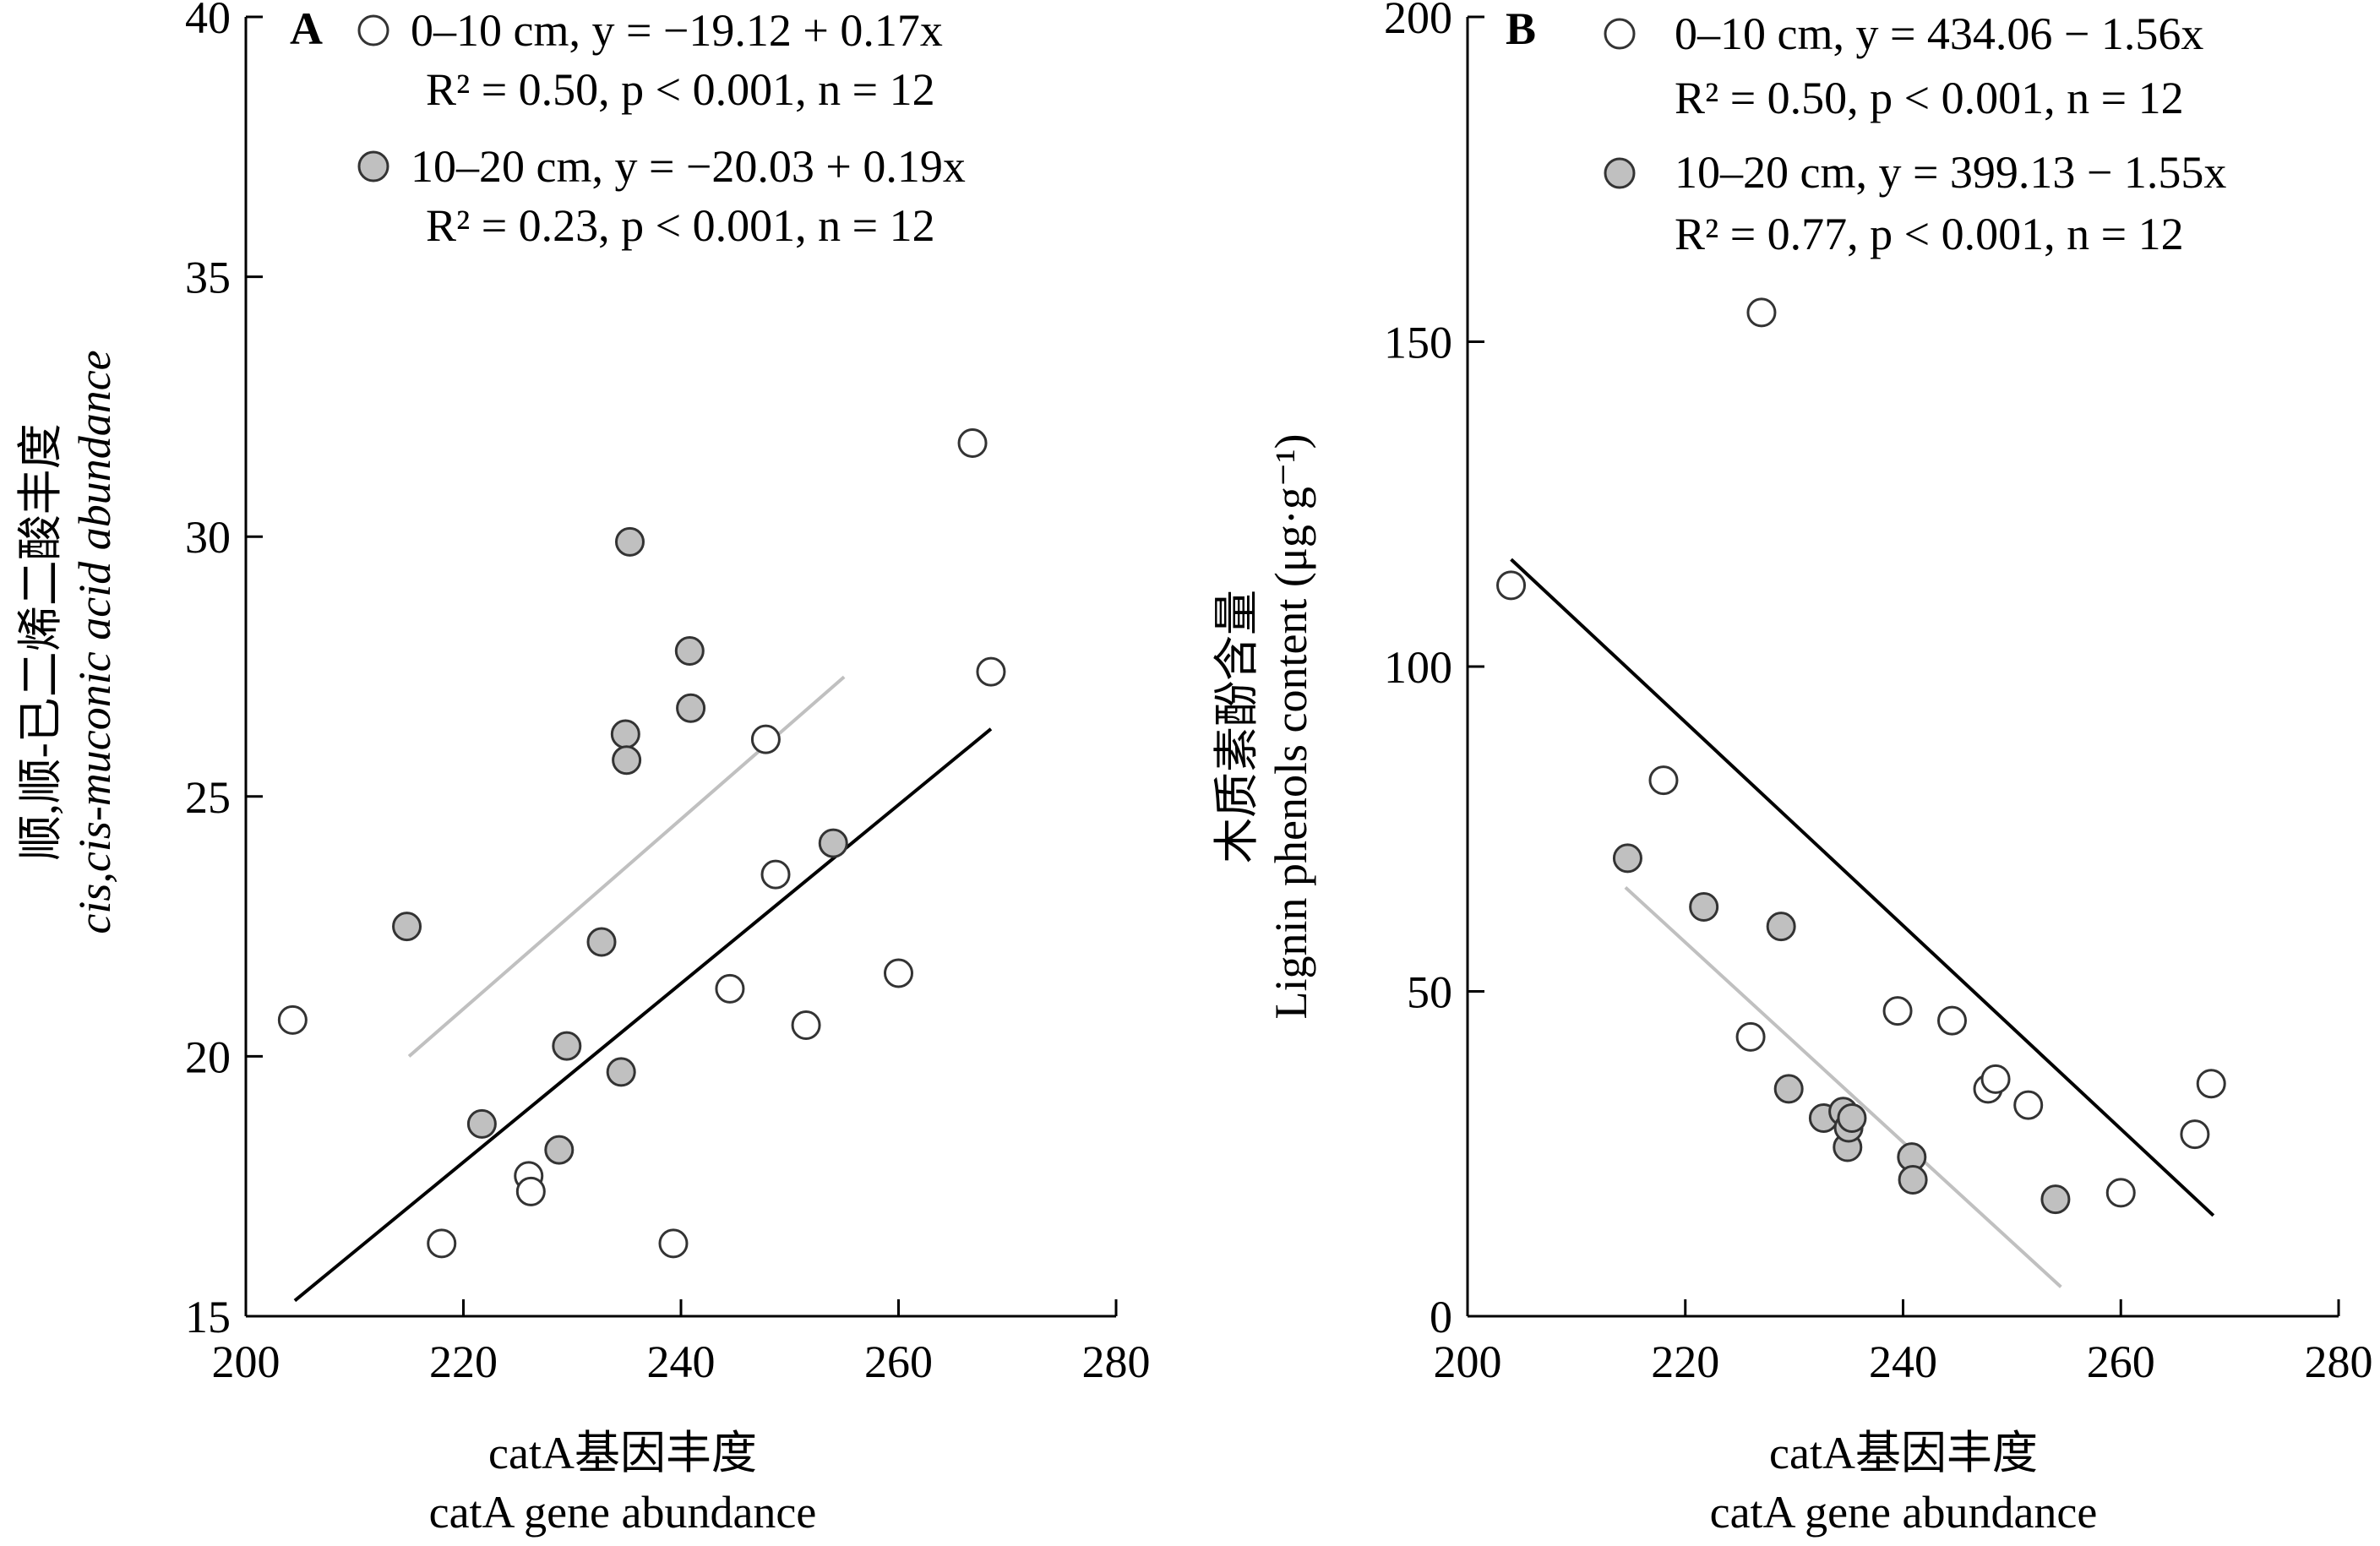 The image size is (2380, 1546). I want to click on panel-a-x-tick-label: 220, so click(463, 1361).